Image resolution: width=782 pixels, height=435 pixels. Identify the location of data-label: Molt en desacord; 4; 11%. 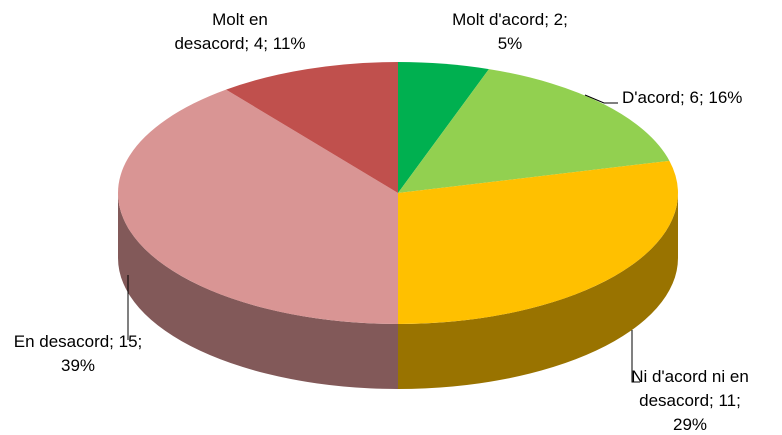
(239, 31).